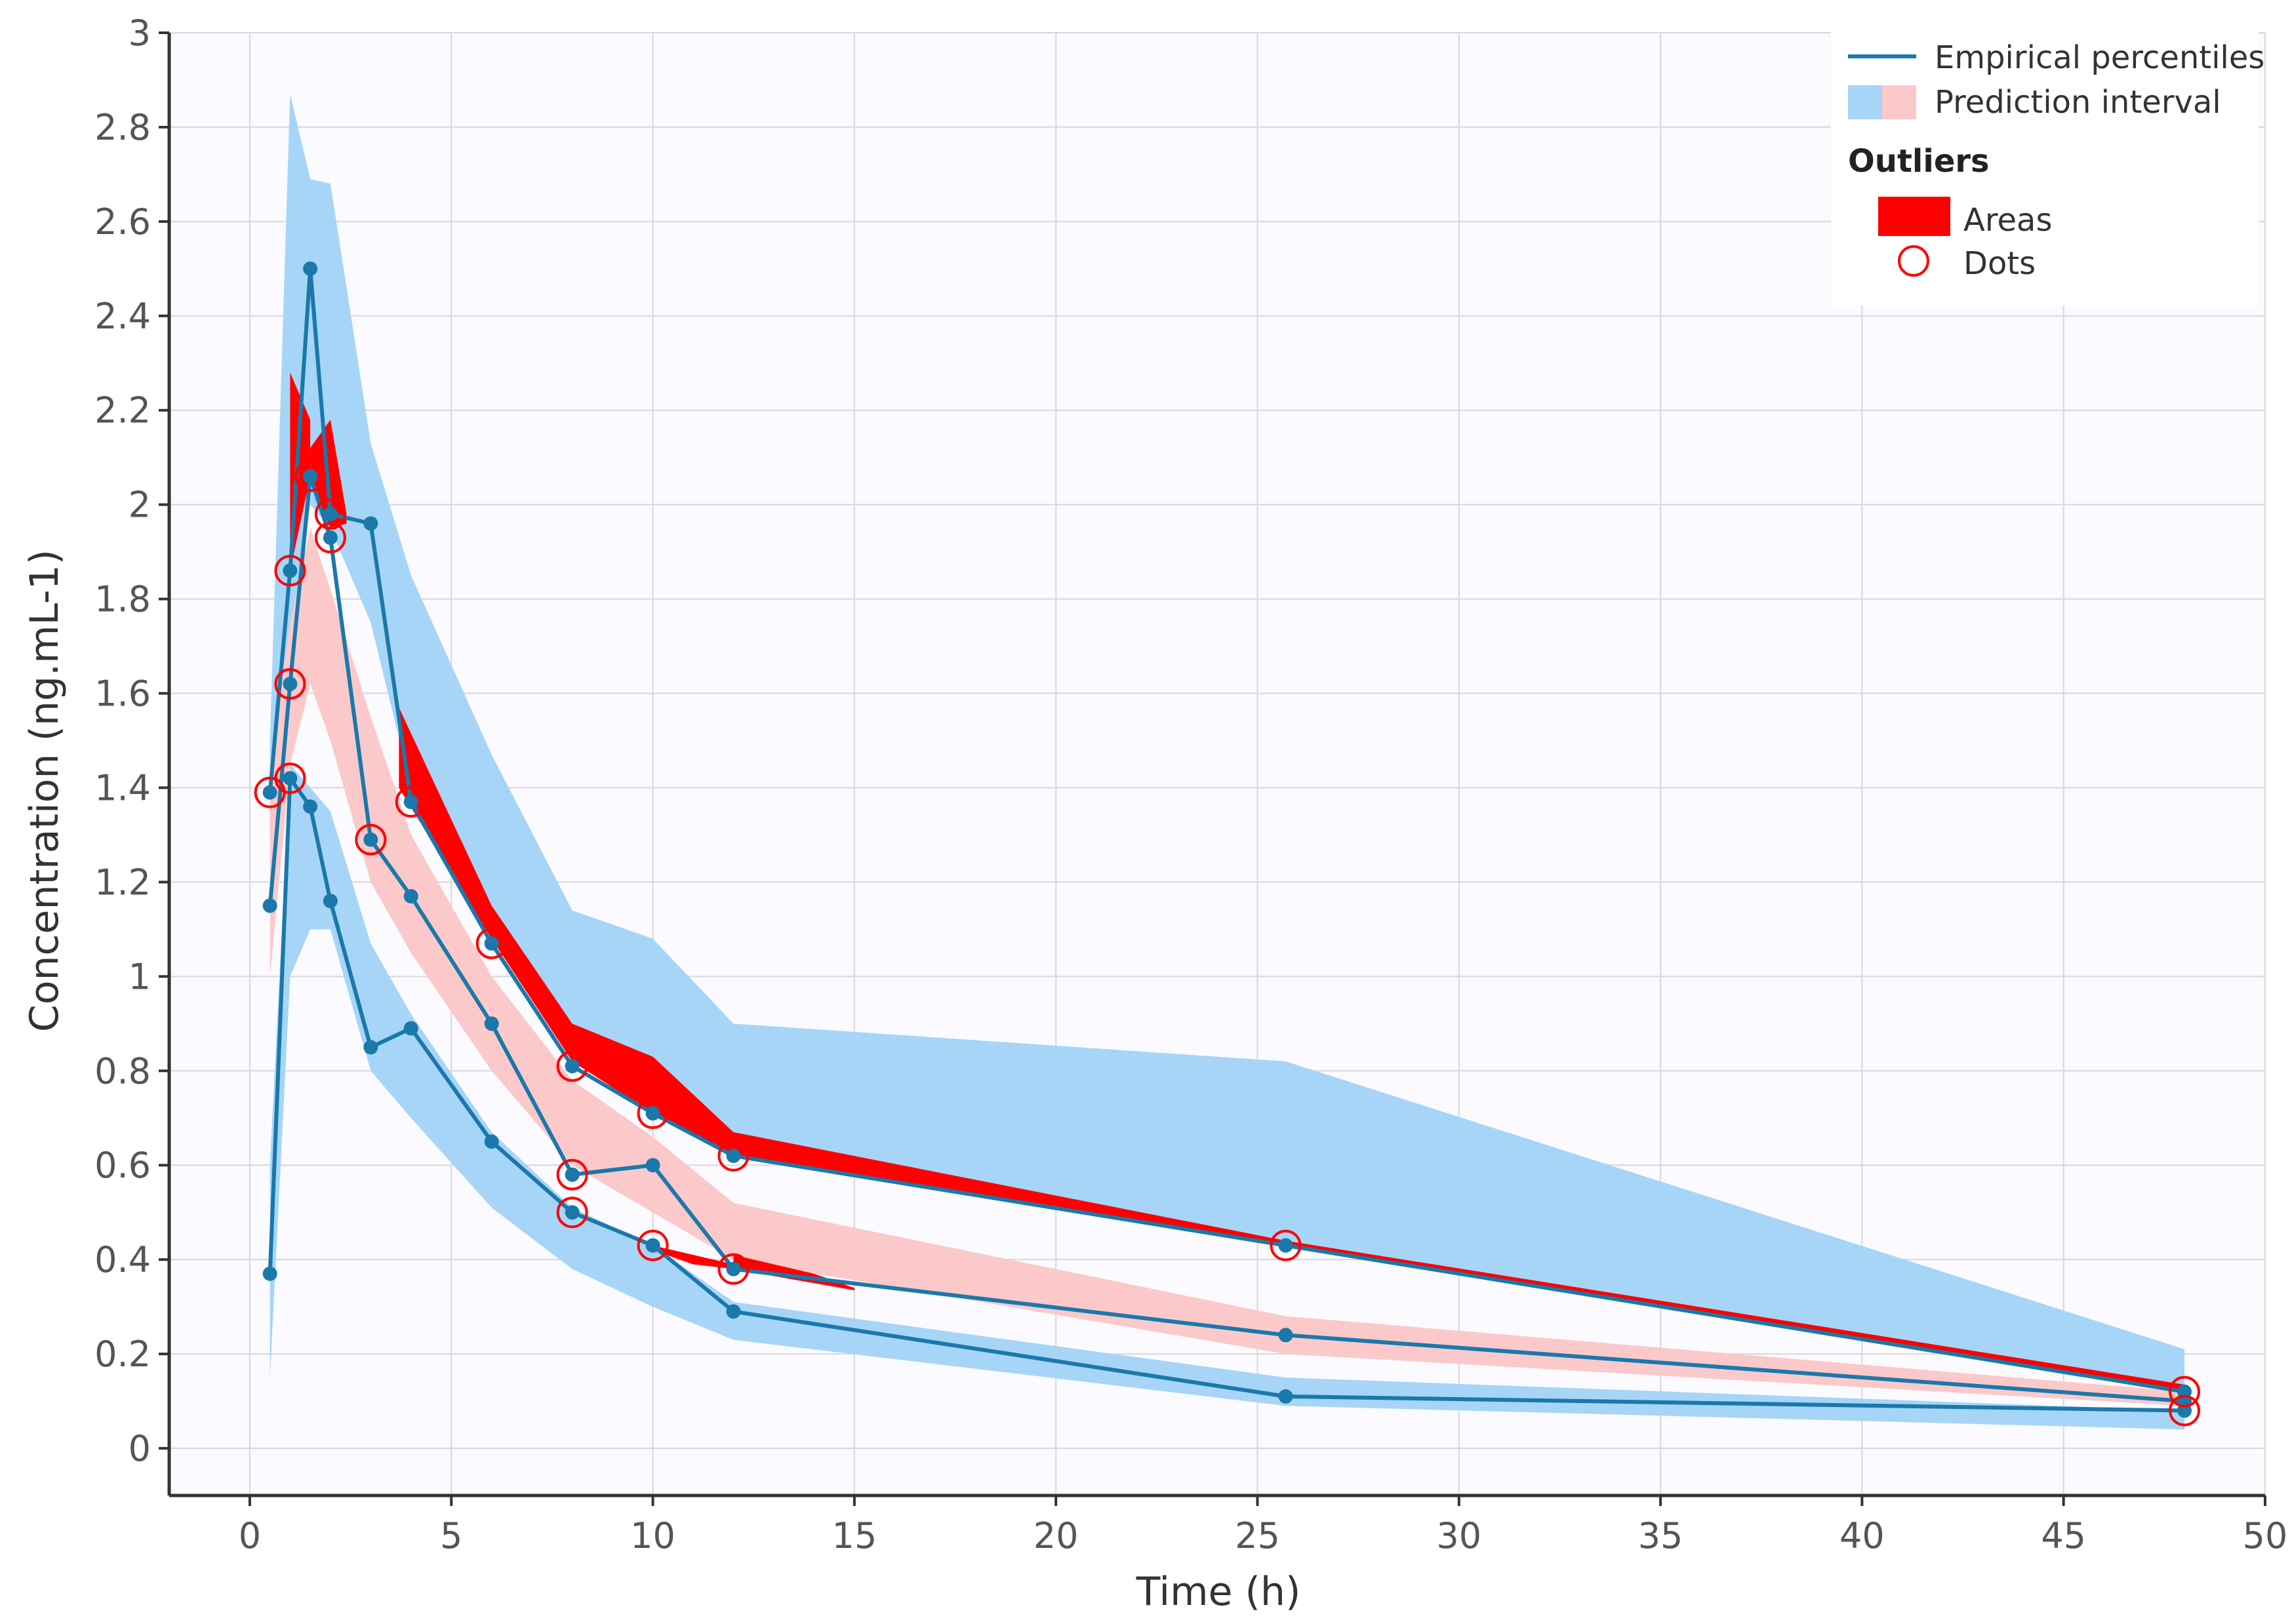  I want to click on x-tick-label: 10, so click(652, 1535).